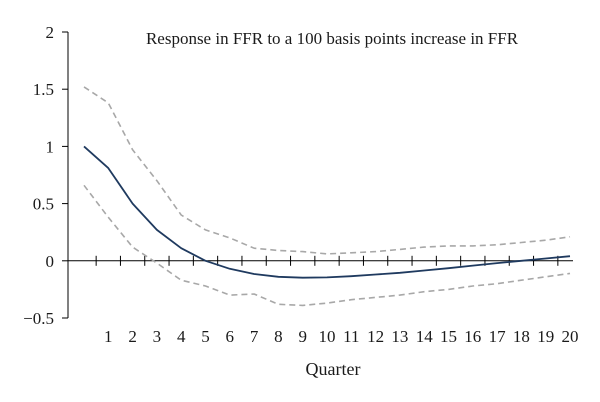  What do you see at coordinates (132, 336) in the screenshot?
I see `x-tick-label: 2` at bounding box center [132, 336].